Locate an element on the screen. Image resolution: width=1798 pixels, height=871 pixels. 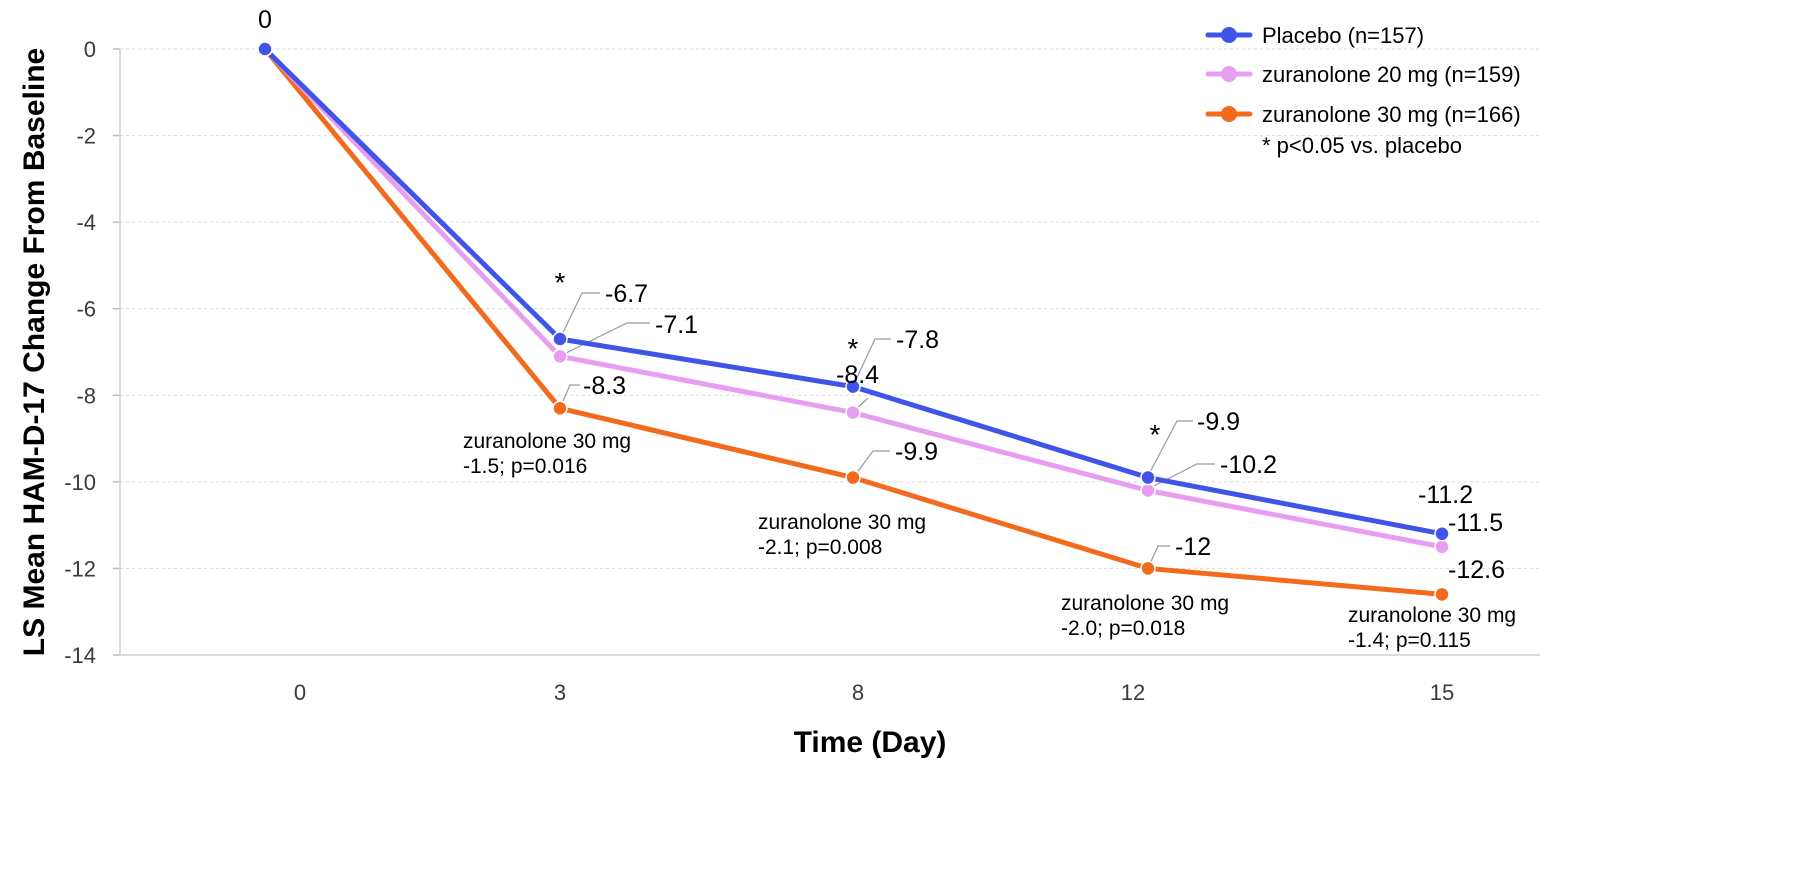
y-tick-label: -14 is located at coordinates (80, 655).